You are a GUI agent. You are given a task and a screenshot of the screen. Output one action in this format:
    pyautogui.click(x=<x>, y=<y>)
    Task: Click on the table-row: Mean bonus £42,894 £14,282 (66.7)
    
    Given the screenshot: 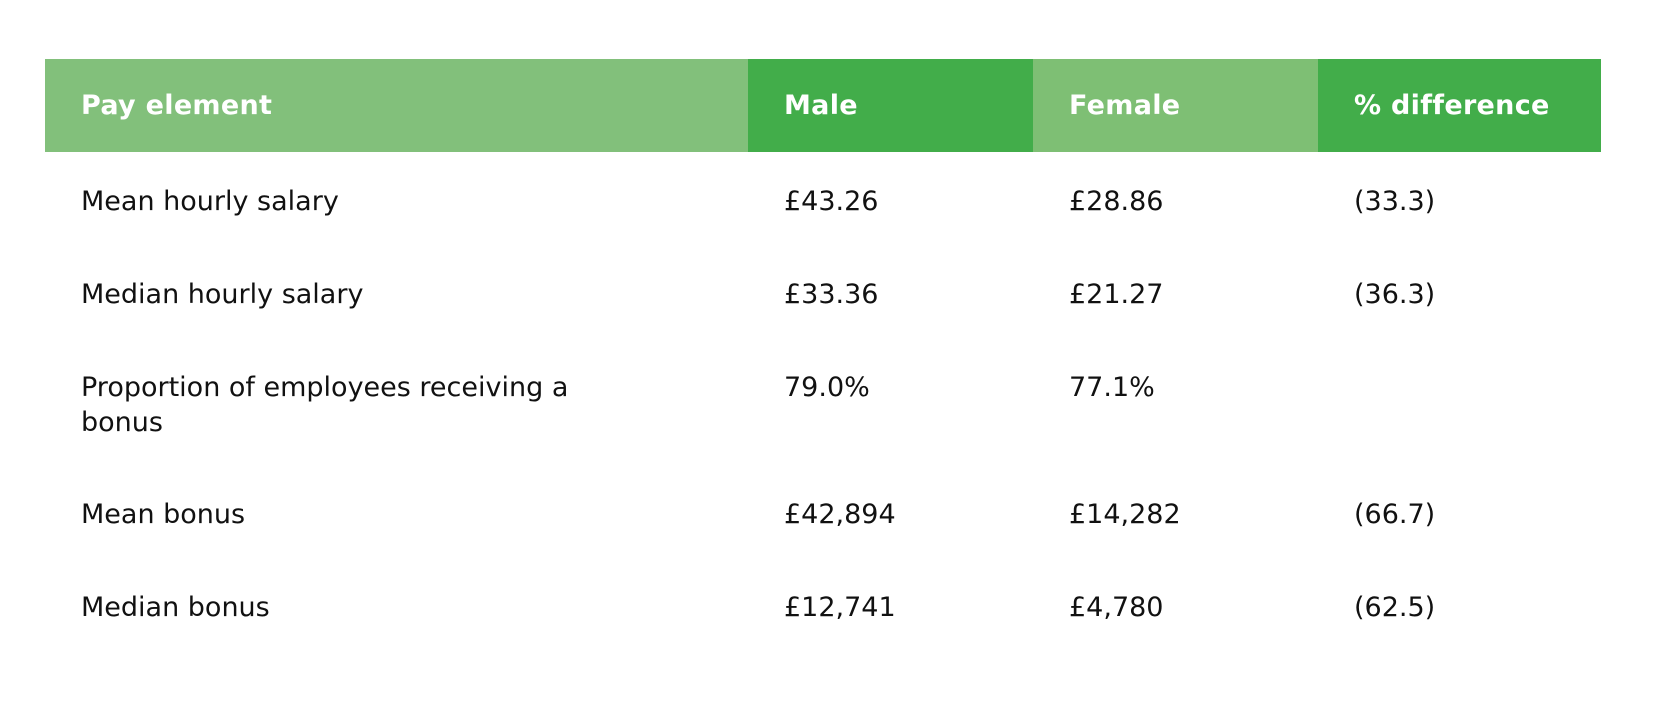 What is the action you would take?
    pyautogui.click(x=823, y=511)
    